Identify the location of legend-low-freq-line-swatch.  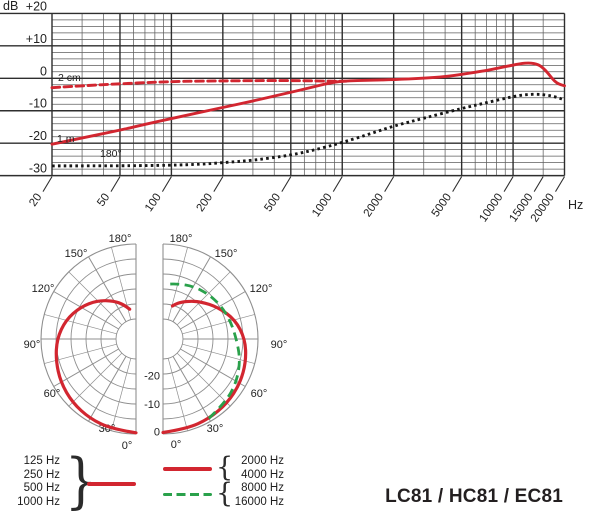
(111, 484).